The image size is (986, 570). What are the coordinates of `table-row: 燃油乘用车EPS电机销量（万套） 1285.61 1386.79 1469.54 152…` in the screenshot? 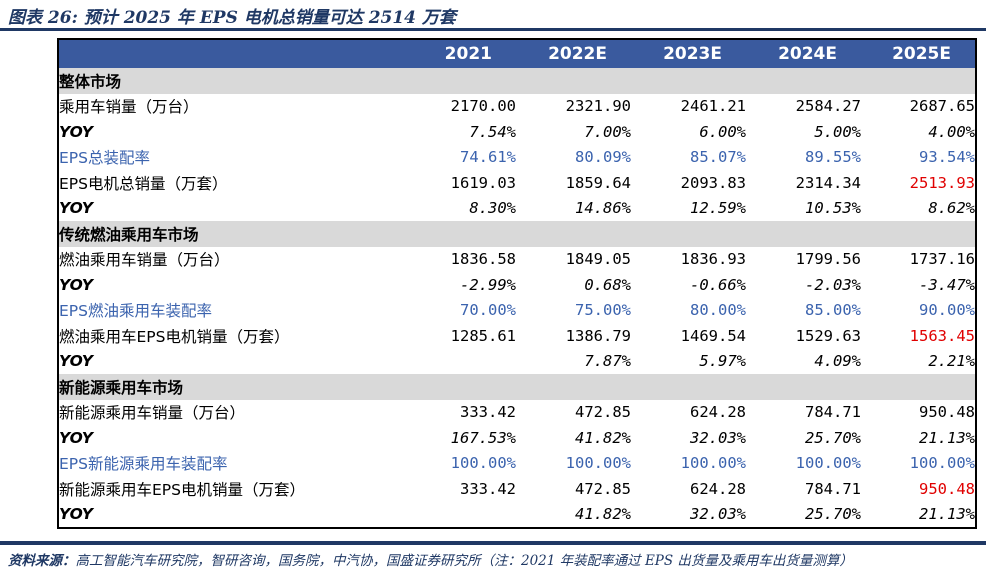 It's located at (517, 336).